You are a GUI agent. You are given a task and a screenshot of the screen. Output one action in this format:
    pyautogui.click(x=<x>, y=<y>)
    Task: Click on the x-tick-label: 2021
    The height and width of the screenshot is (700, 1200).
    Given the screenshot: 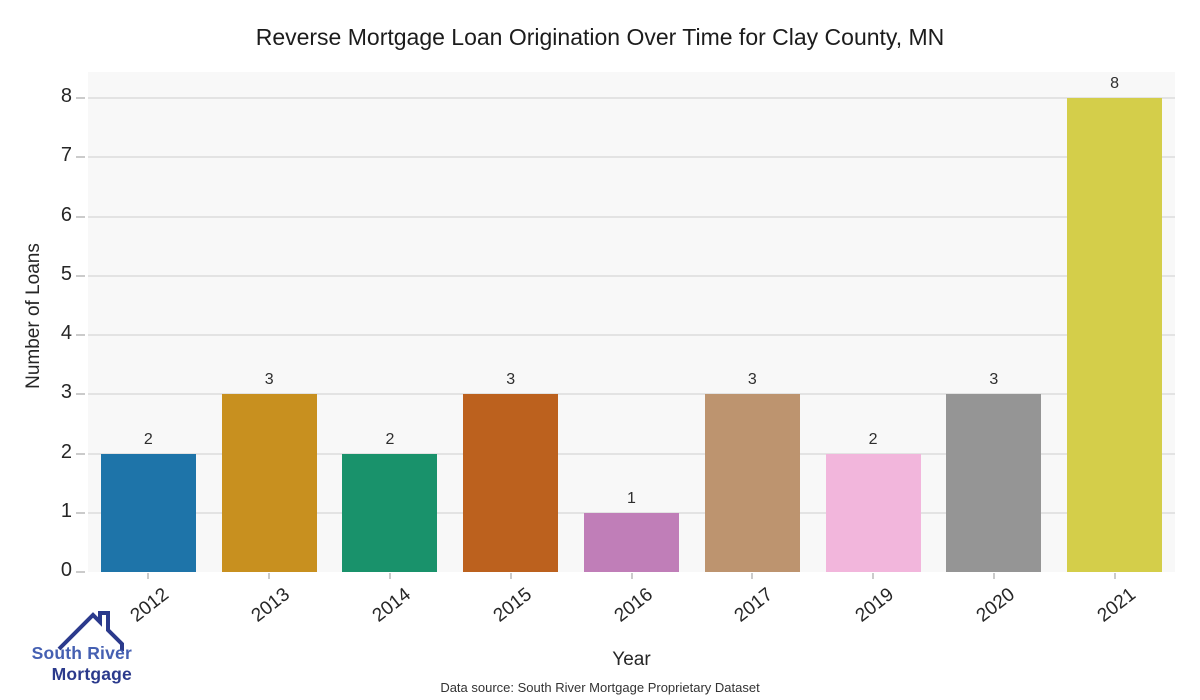 What is the action you would take?
    pyautogui.click(x=1116, y=605)
    